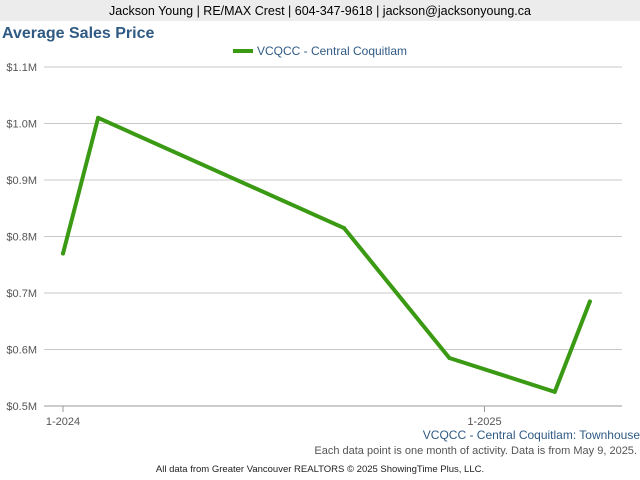 The width and height of the screenshot is (640, 480). What do you see at coordinates (21, 125) in the screenshot?
I see `y-tick-label: $1.0M` at bounding box center [21, 125].